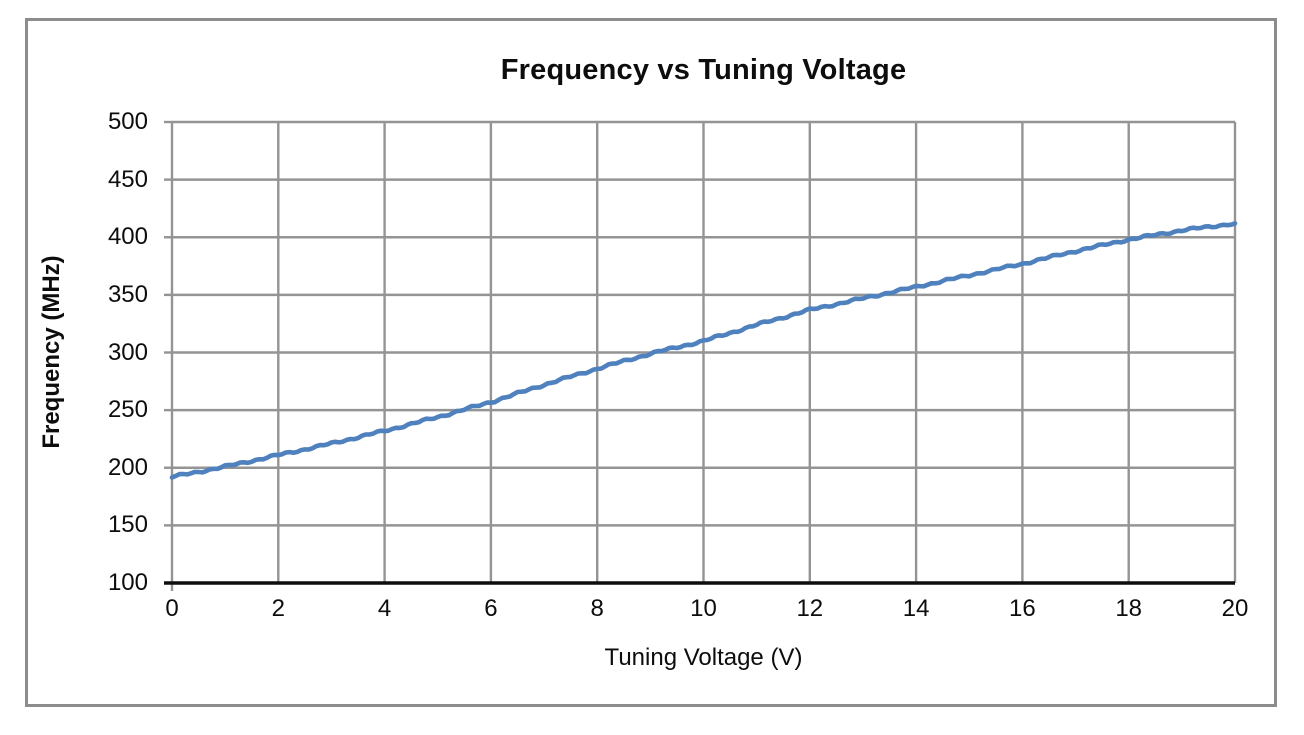 The image size is (1304, 735). What do you see at coordinates (127, 294) in the screenshot?
I see `y-tick-label: 350` at bounding box center [127, 294].